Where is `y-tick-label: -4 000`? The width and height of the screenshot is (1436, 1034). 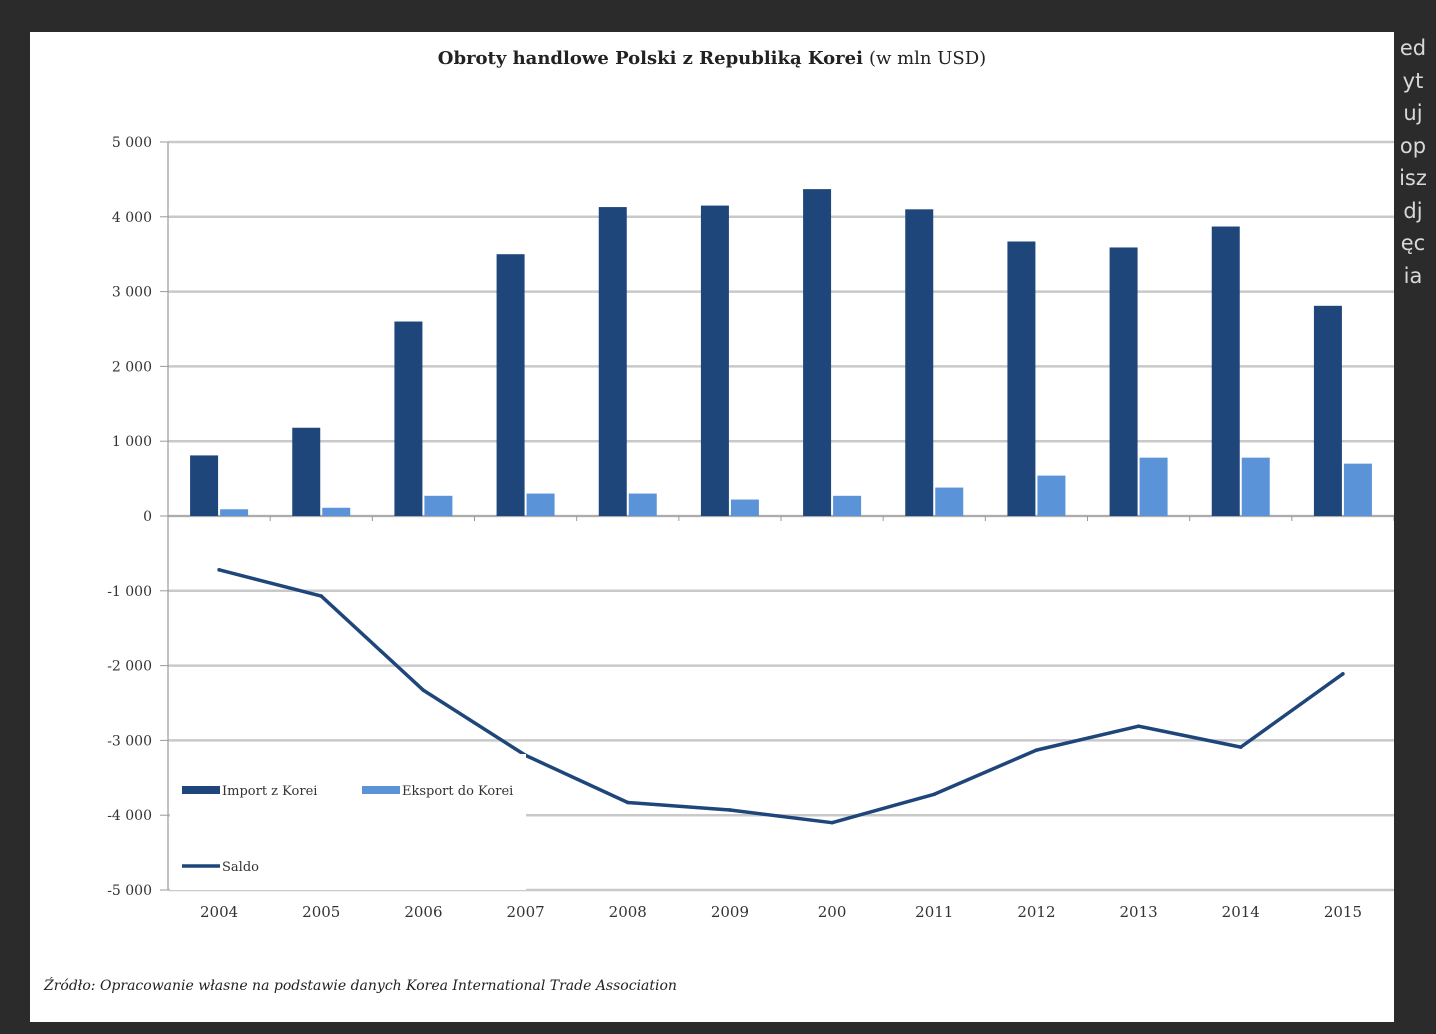
y-tick-label: -4 000 is located at coordinates (129, 816).